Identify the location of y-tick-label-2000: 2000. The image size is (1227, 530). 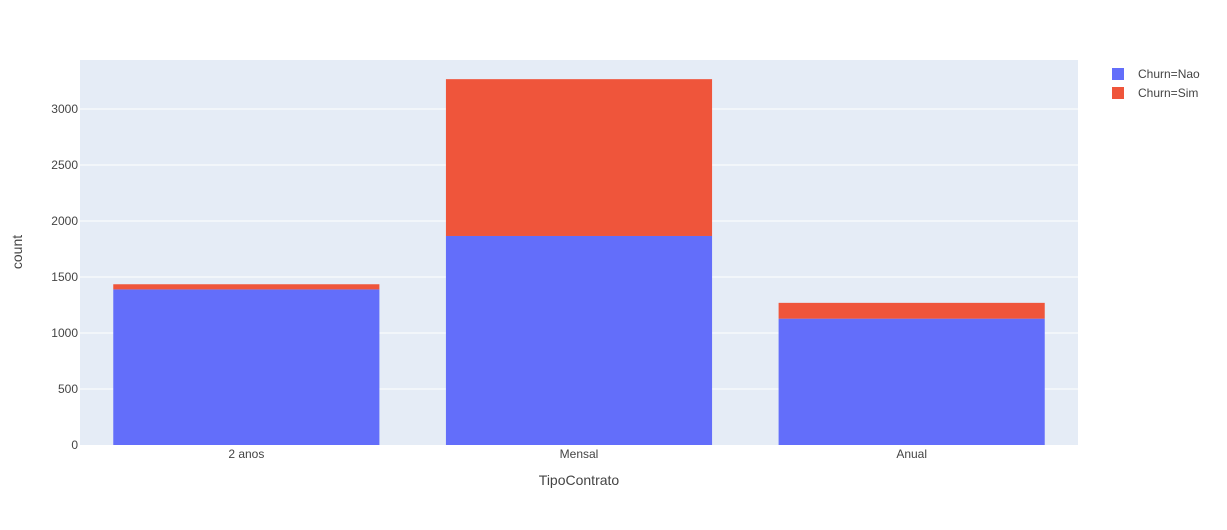
(64, 221).